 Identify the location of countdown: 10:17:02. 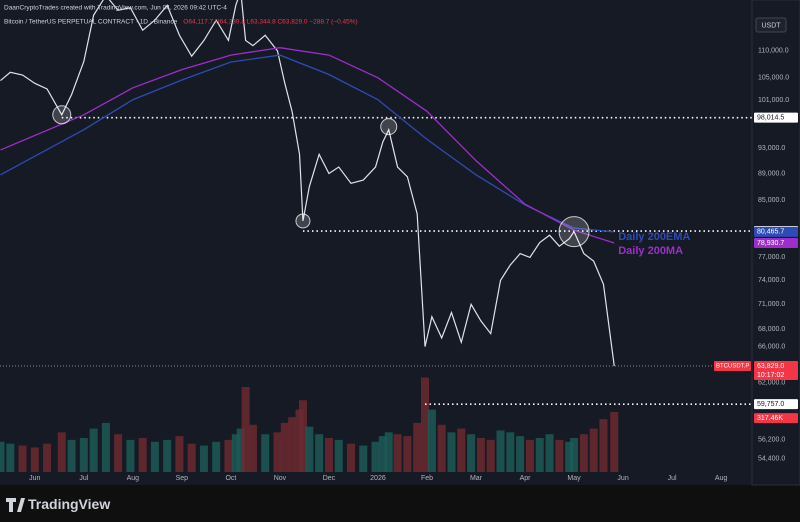
(770, 375).